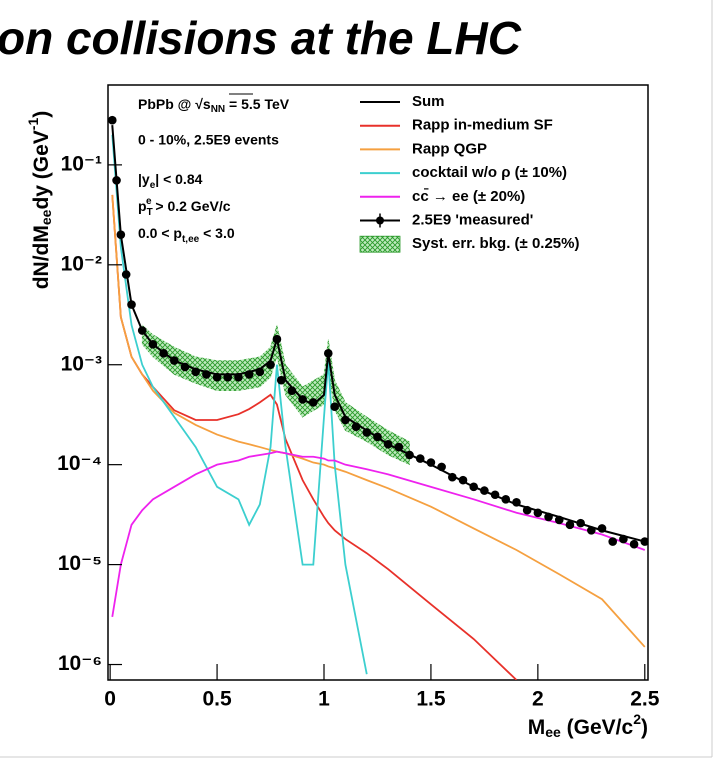 The width and height of the screenshot is (714, 759). I want to click on y-tick-label: 10⁻³, so click(81, 363).